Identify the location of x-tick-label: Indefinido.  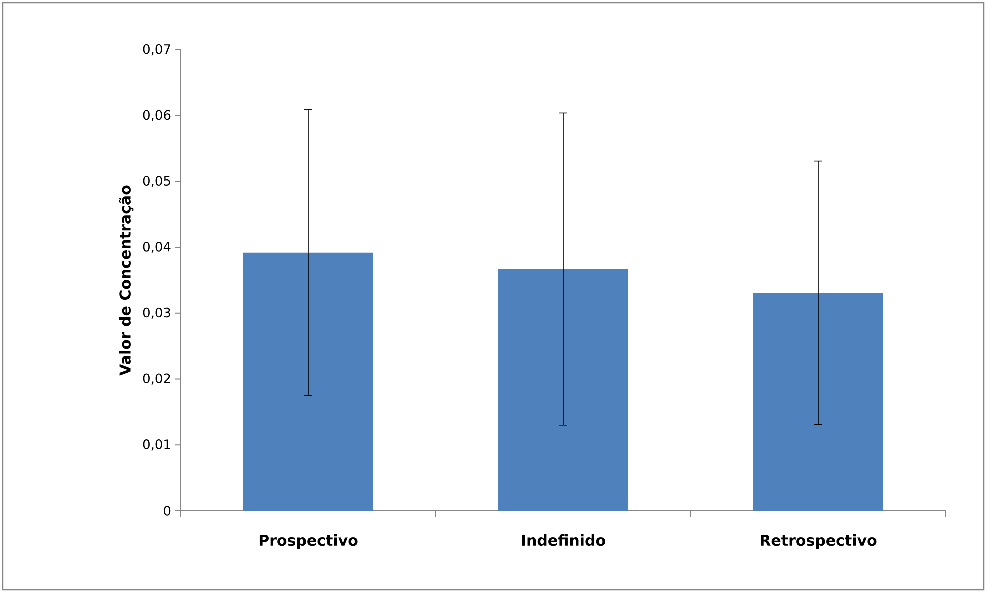
(564, 540).